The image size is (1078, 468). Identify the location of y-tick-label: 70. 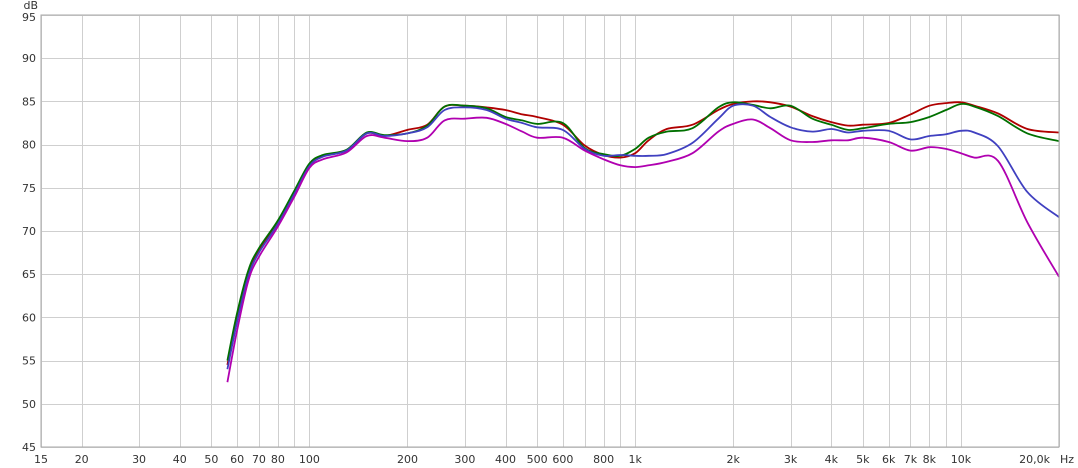
(29, 231).